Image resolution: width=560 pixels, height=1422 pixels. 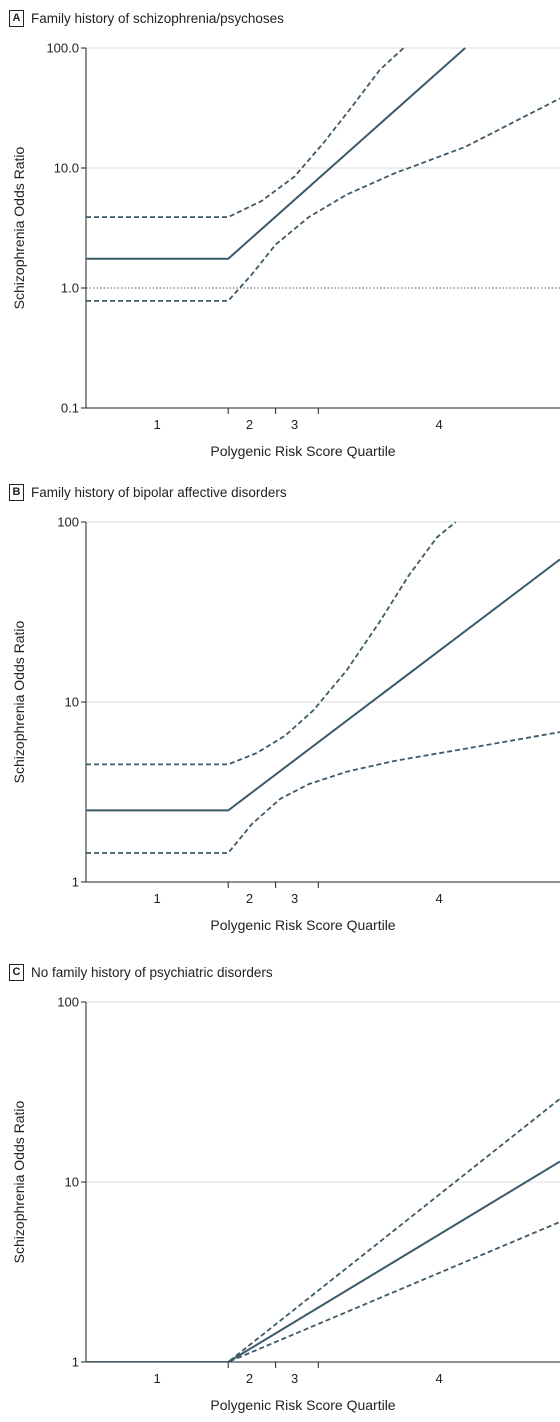 I want to click on panel-c-letter: C, so click(x=16, y=972).